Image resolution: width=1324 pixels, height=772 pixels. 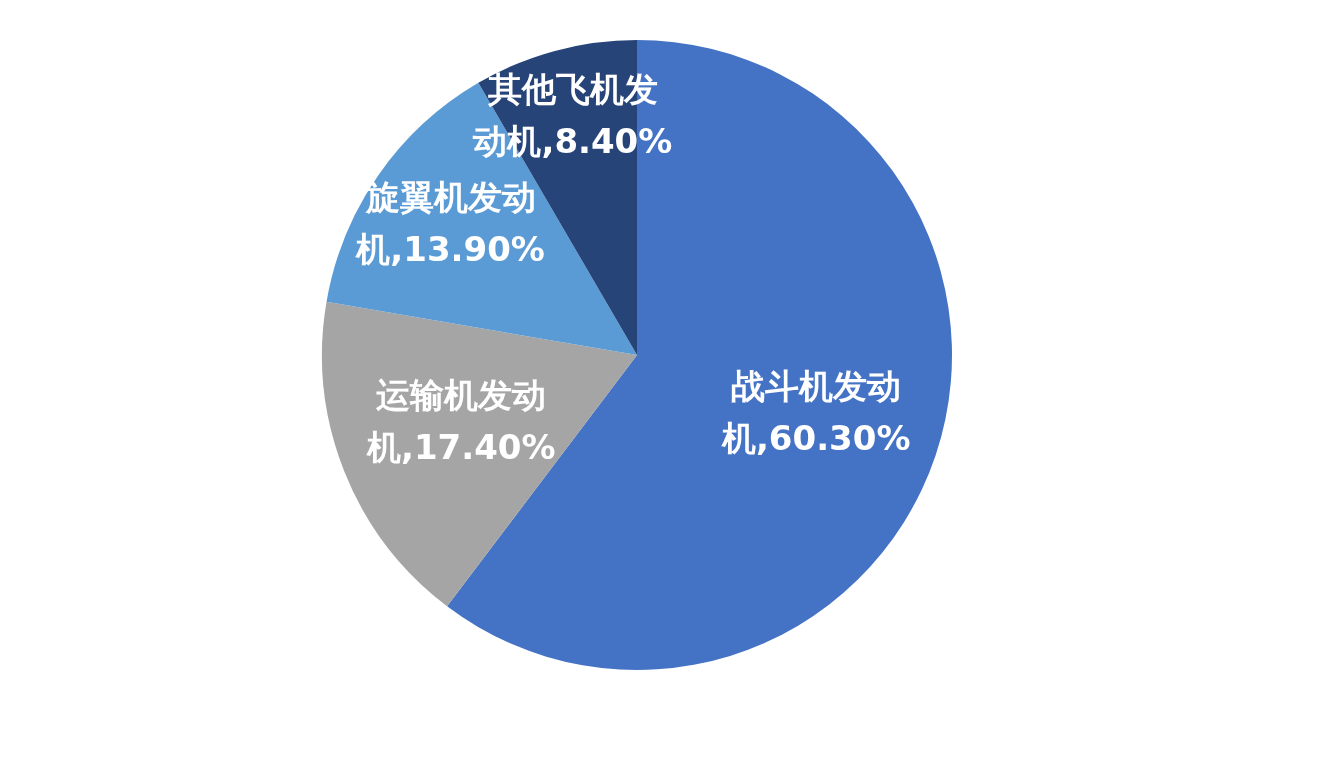 What do you see at coordinates (450, 222) in the screenshot?
I see `slice-label: 旋翼机发动机,13.90%` at bounding box center [450, 222].